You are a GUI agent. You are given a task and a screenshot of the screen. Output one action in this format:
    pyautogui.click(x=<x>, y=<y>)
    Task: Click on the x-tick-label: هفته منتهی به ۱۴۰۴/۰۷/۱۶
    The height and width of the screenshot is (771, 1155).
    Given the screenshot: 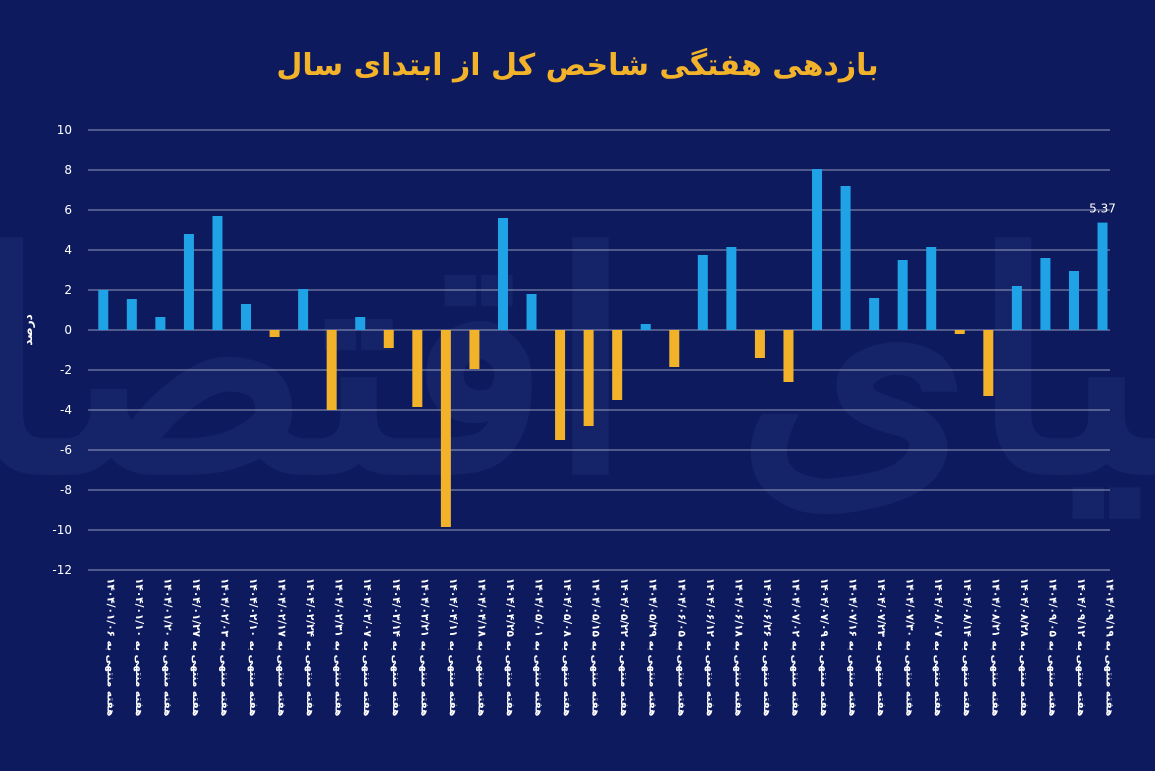 What is the action you would take?
    pyautogui.click(x=853, y=647)
    